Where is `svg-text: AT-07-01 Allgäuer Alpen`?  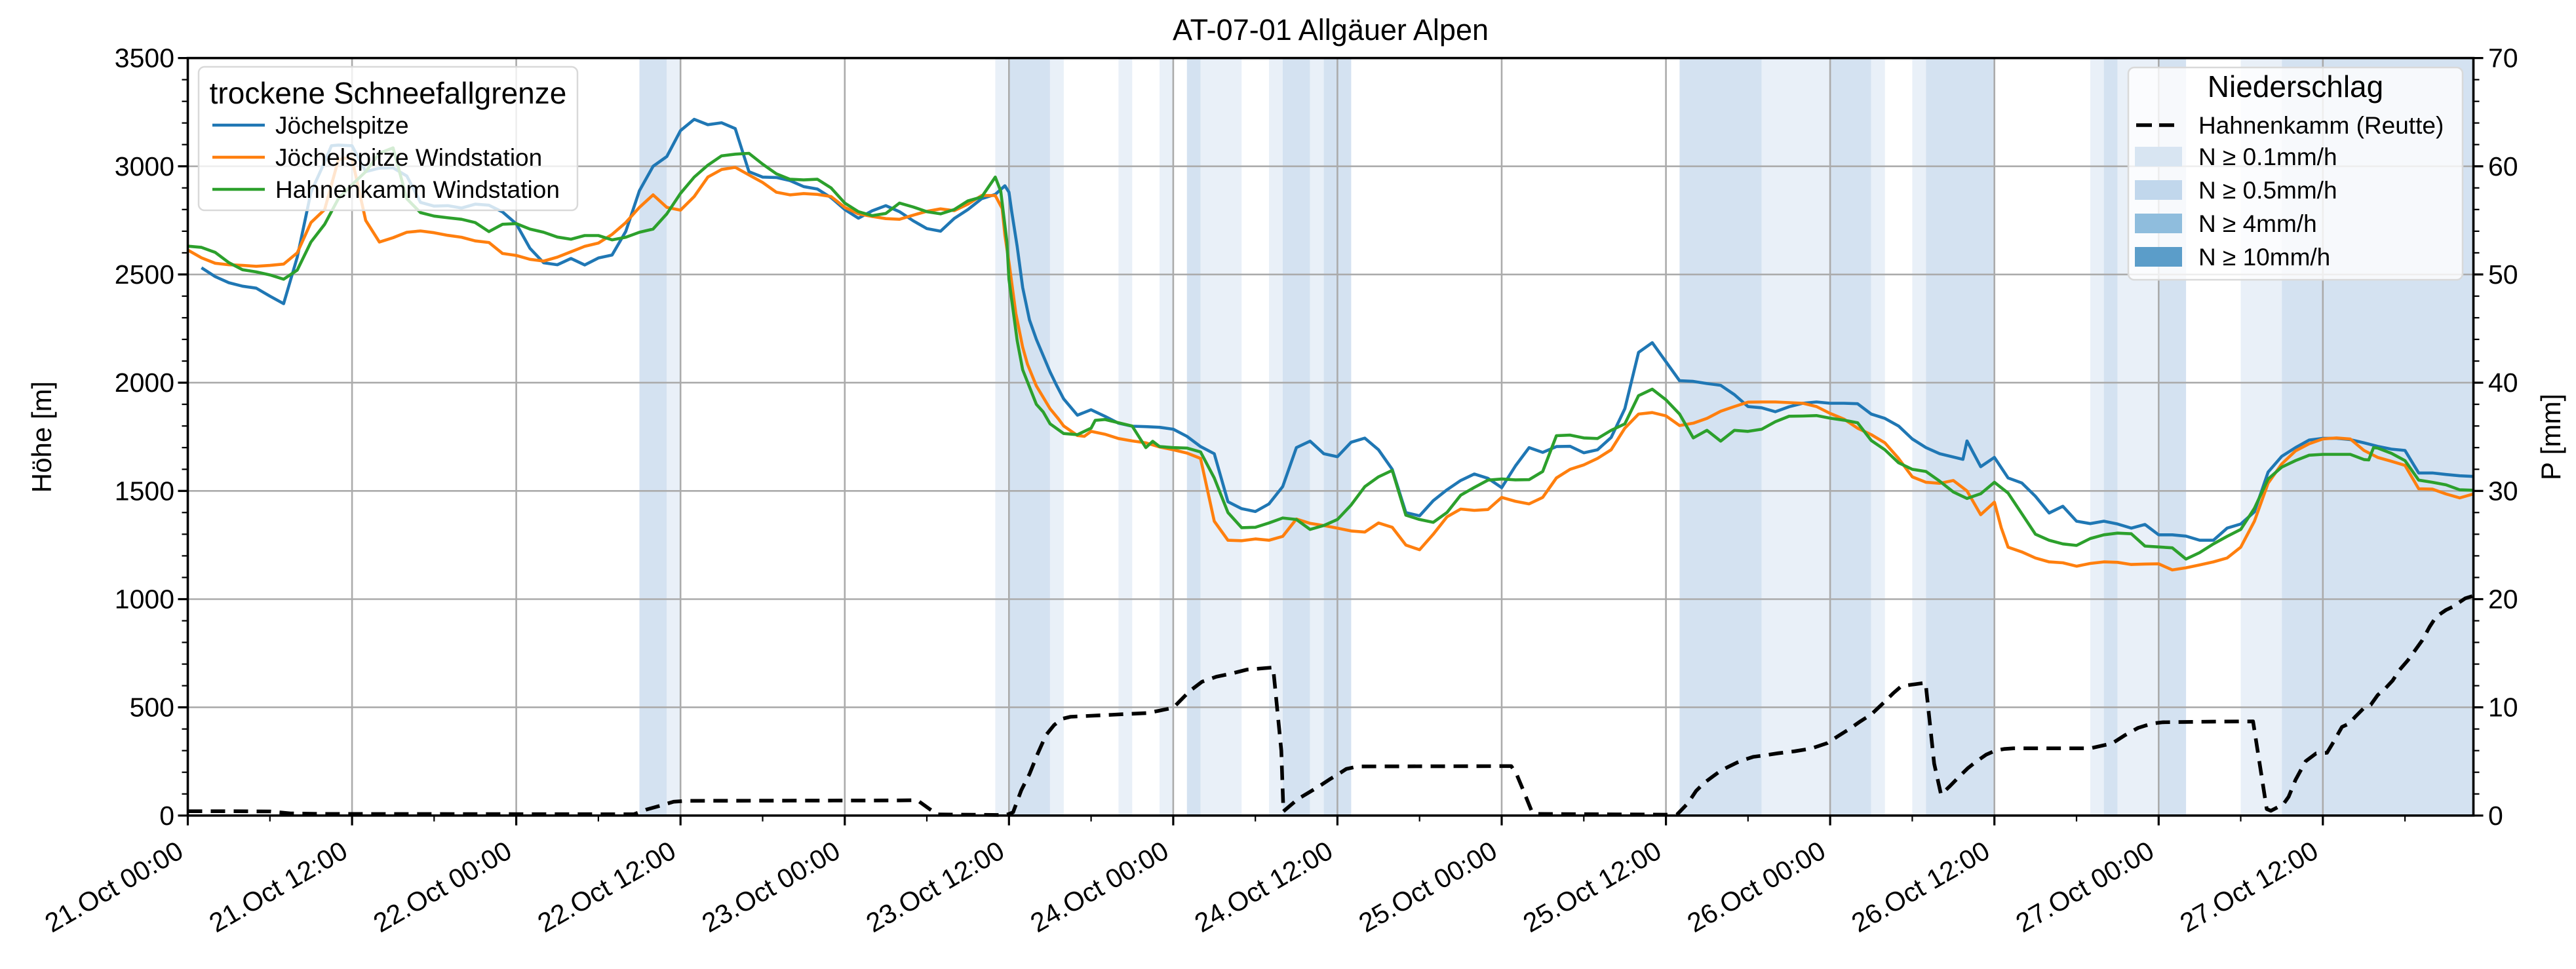 svg-text: AT-07-01 Allgäuer Alpen is located at coordinates (1331, 30).